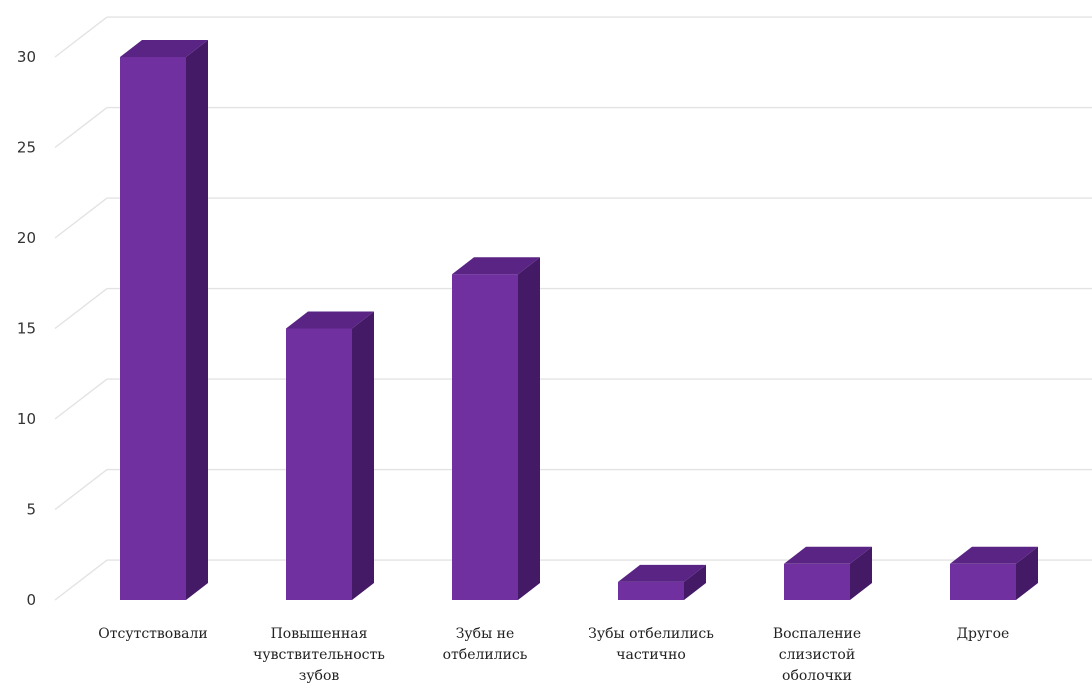 Image resolution: width=1092 pixels, height=691 pixels. Describe the element at coordinates (651, 644) in the screenshot. I see `x-category-label: Зубы отбелились частично` at that location.